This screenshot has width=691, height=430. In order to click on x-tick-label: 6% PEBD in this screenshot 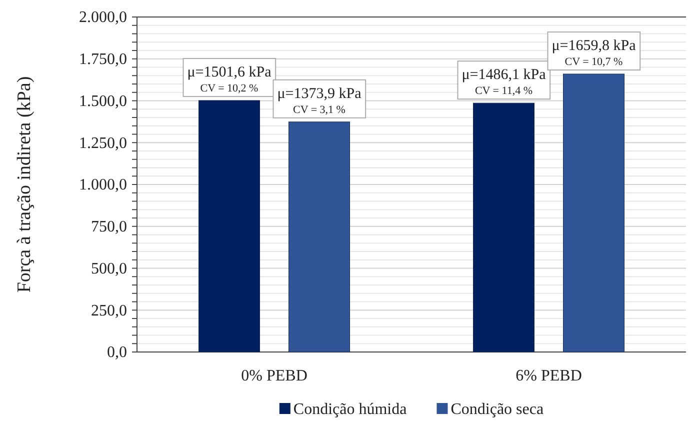, I will do `click(549, 376)`.